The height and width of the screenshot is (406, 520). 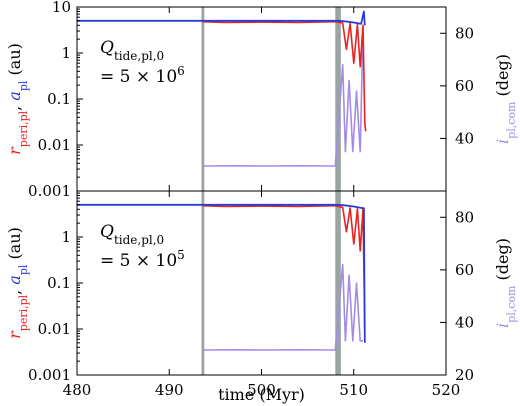 I want to click on top-right-axis-label: ipl,com (deg), so click(x=505, y=99).